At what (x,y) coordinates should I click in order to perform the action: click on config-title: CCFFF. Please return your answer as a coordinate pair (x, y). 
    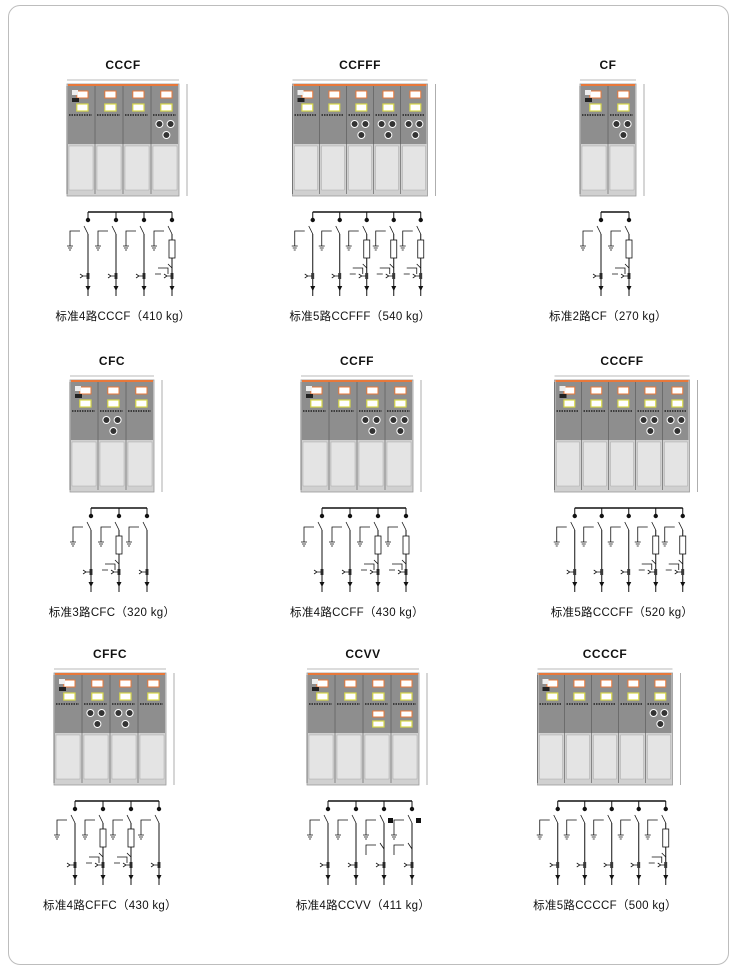
    Looking at the image, I should click on (360, 65).